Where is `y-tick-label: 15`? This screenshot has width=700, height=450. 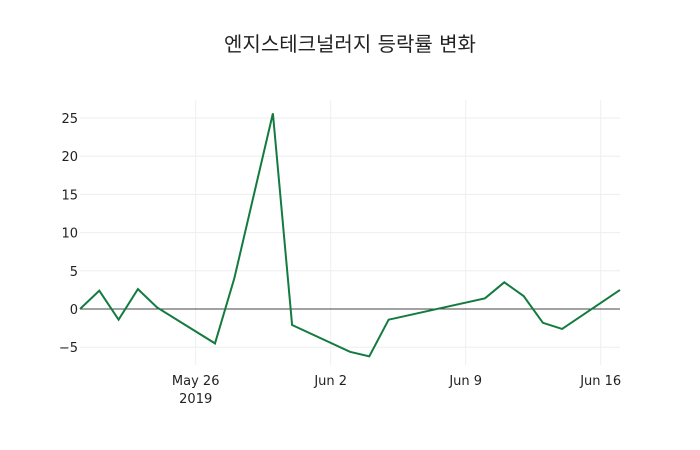
y-tick-label: 15 is located at coordinates (69, 195).